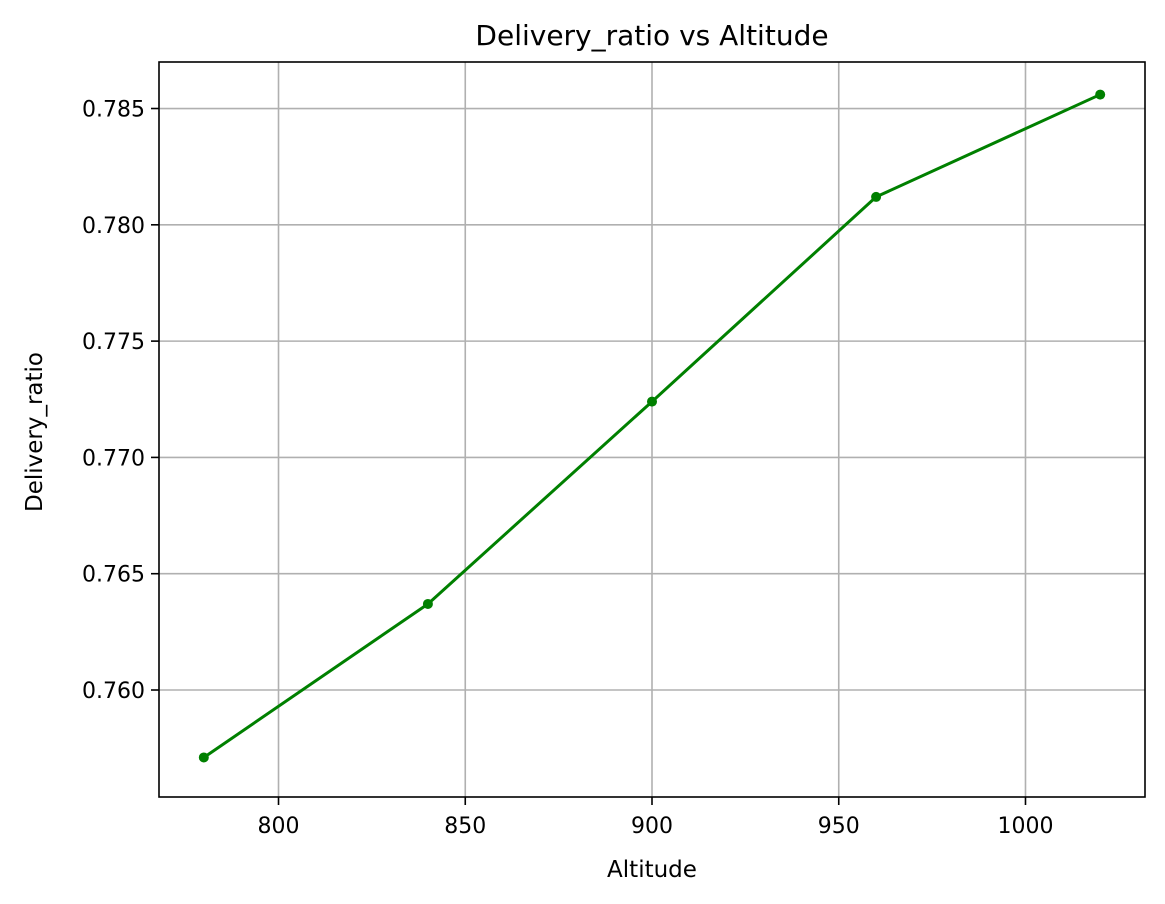 The width and height of the screenshot is (1165, 904). Describe the element at coordinates (113, 342) in the screenshot. I see `y-tick-label: 0.775` at that location.